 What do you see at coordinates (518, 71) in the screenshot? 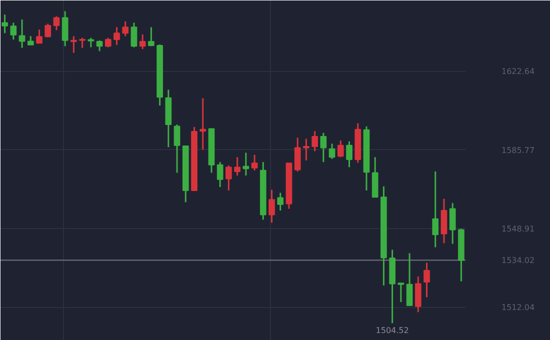
I see `y-tick-label: 1622.64` at bounding box center [518, 71].